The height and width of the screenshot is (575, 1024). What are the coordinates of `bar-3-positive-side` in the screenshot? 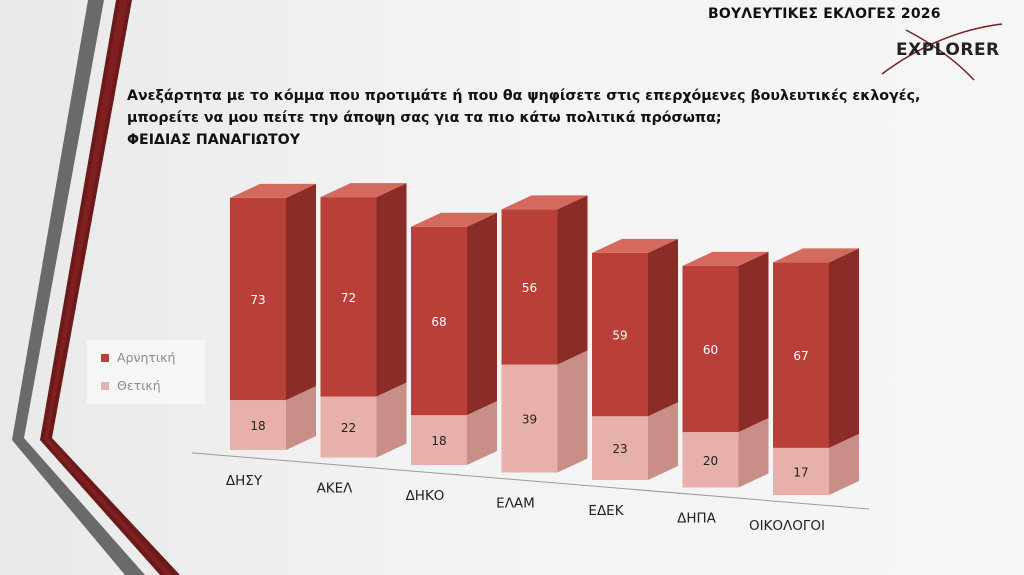 It's located at (572, 411).